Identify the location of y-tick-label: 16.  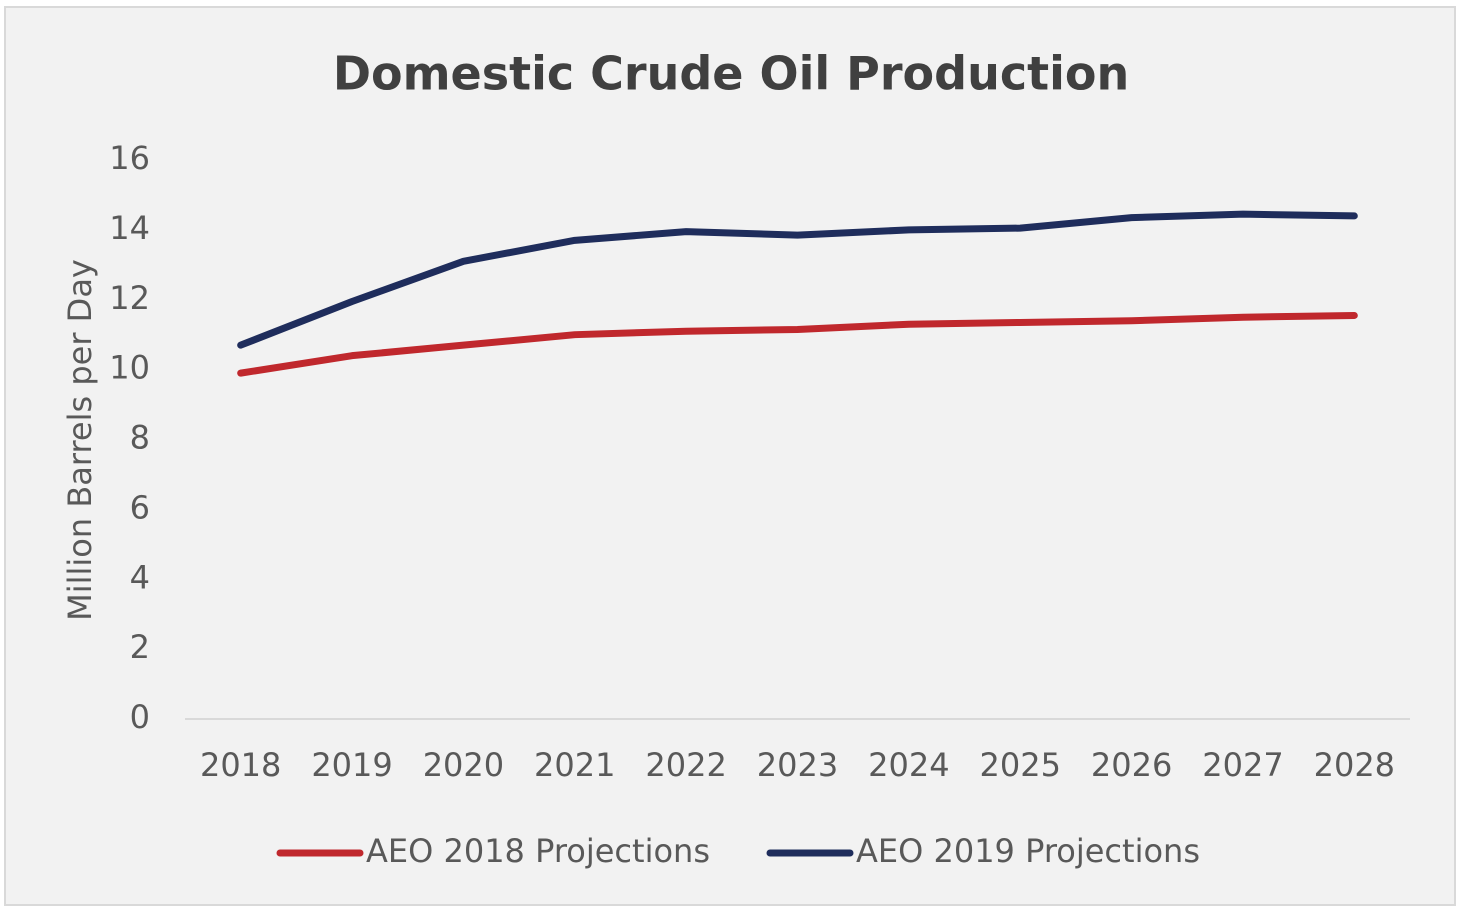
(129, 158).